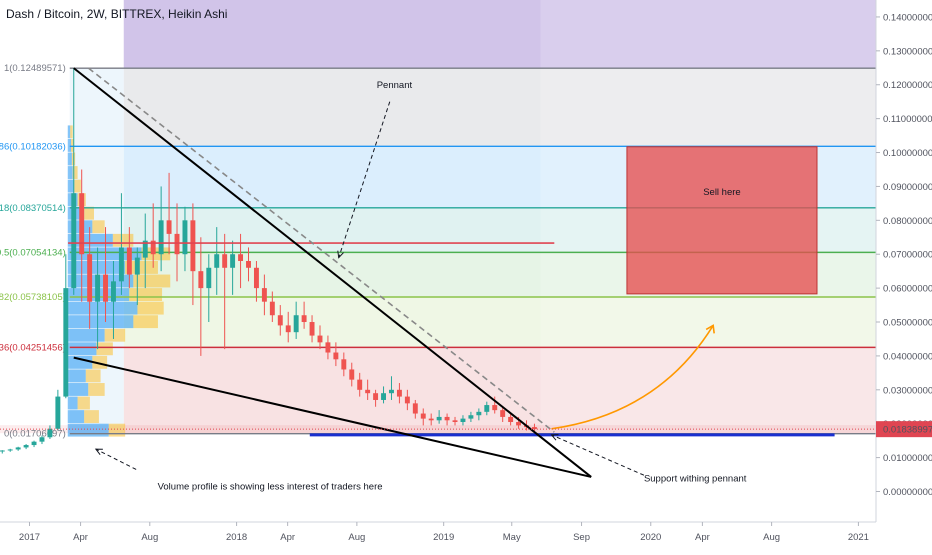 This screenshot has height=555, width=932. What do you see at coordinates (33, 146) in the screenshot?
I see `fib-level-label: 0.786(0.10182036)` at bounding box center [33, 146].